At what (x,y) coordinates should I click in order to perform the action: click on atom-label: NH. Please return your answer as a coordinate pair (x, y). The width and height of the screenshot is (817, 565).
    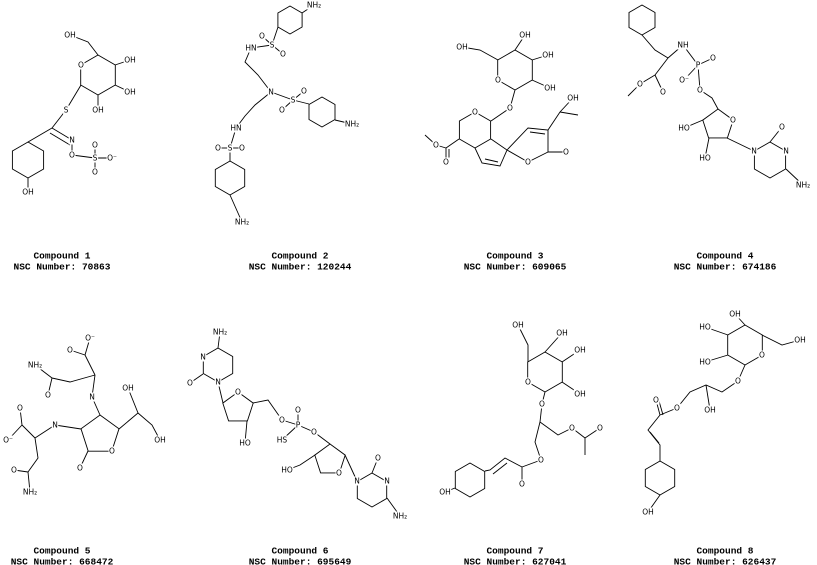
    Looking at the image, I should click on (682, 45).